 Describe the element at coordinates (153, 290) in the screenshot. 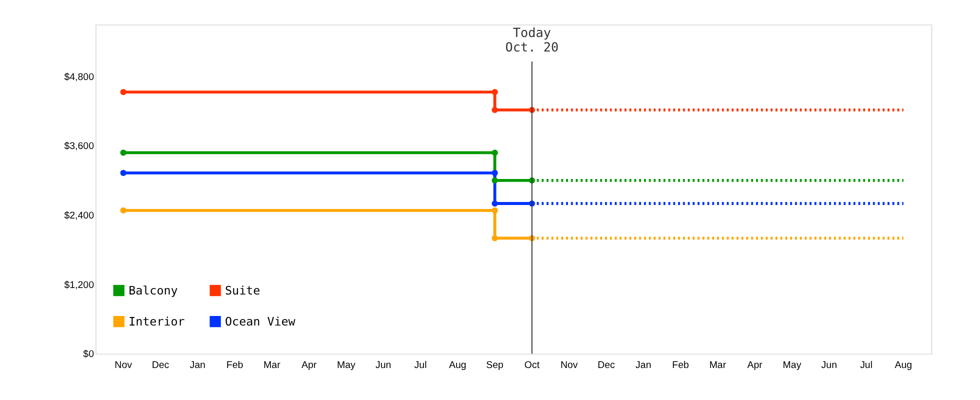

I see `legend-label: Balcony` at that location.